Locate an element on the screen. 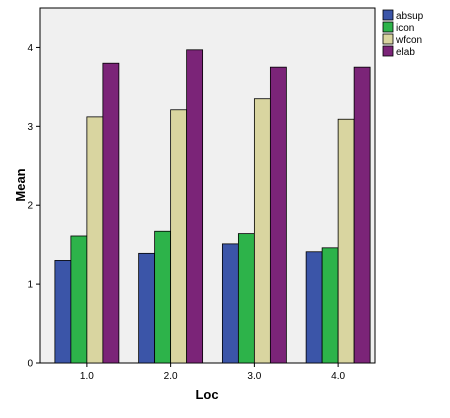 This screenshot has height=418, width=450. bar-icon-4.0 is located at coordinates (330, 305).